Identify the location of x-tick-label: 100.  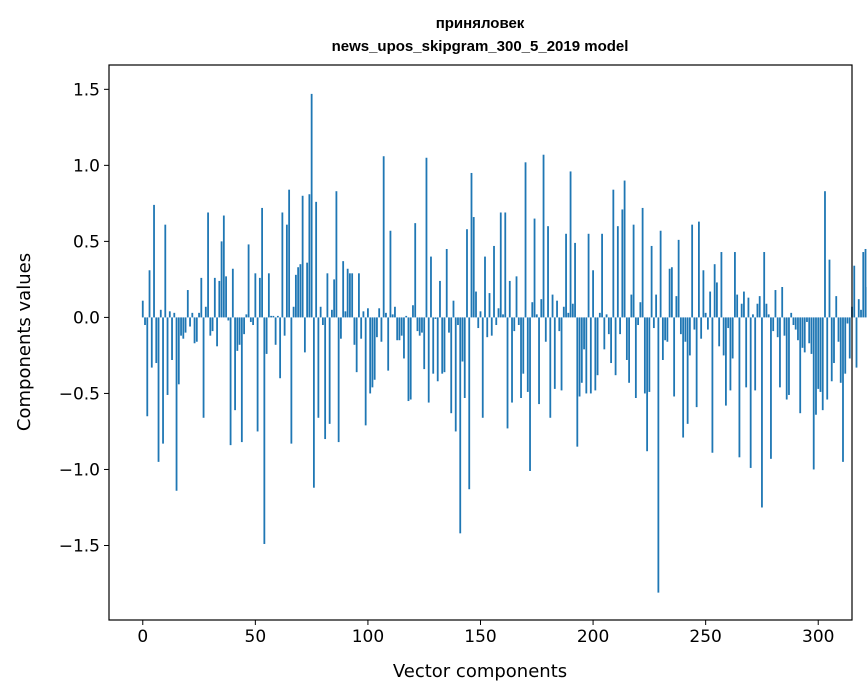
(368, 637).